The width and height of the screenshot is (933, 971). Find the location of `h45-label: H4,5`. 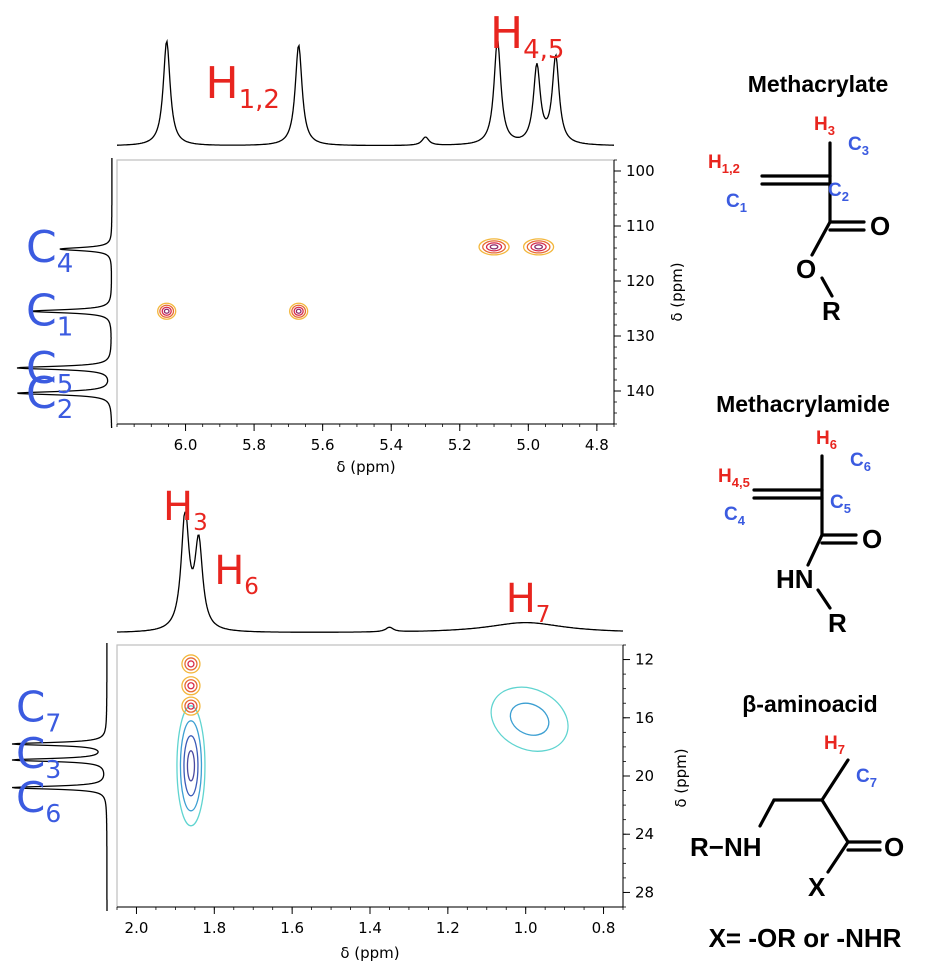

h45-label: H4,5 is located at coordinates (734, 478).